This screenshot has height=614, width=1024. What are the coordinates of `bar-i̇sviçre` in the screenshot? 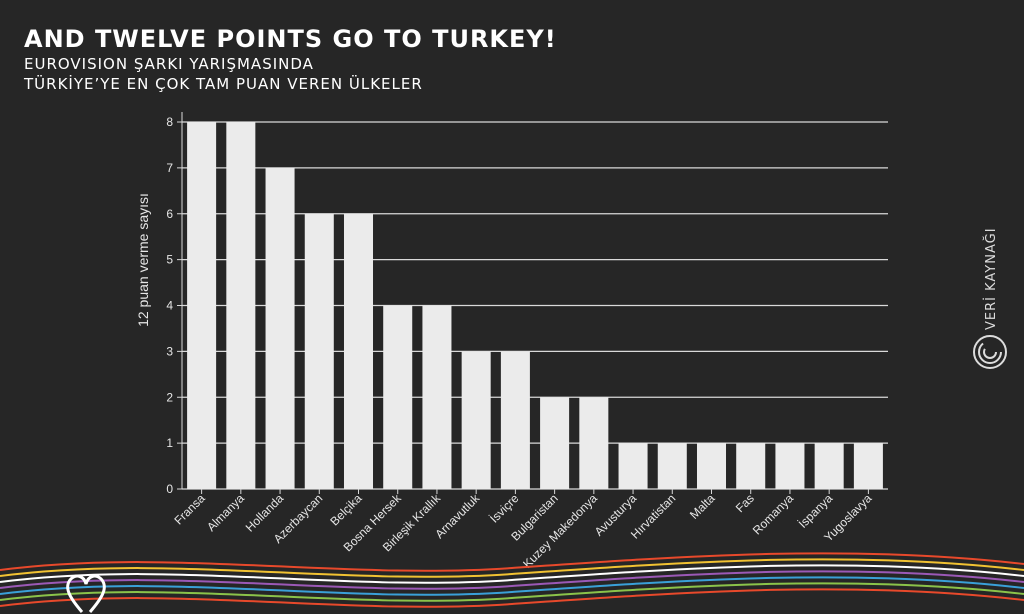 It's located at (515, 420).